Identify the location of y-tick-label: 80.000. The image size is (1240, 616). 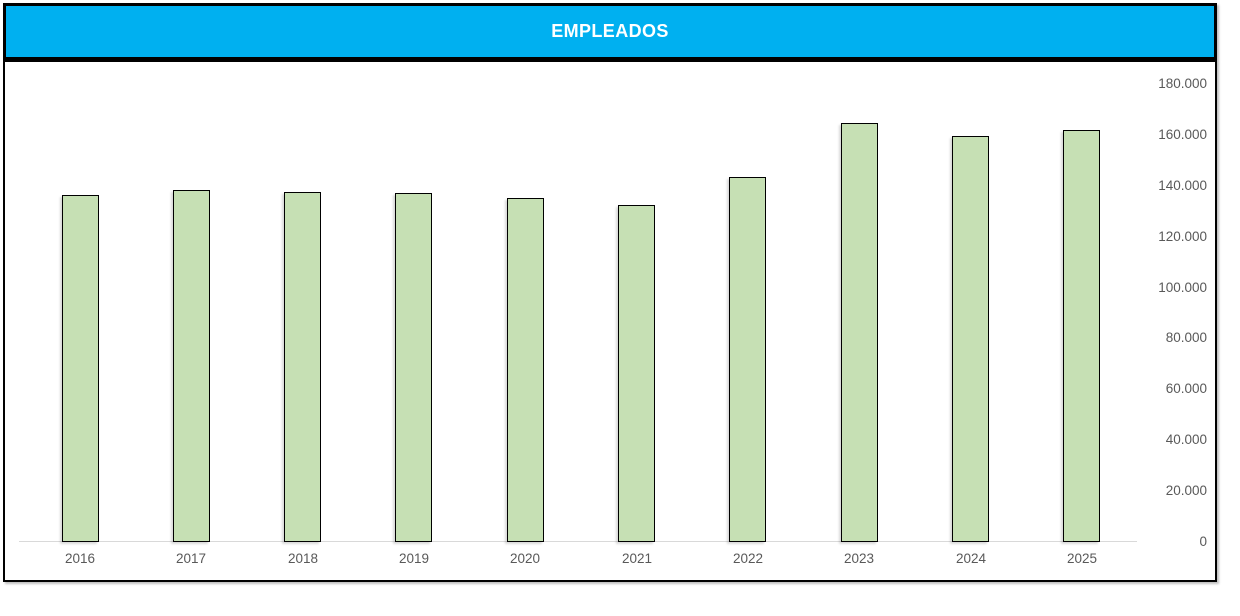
(1186, 337).